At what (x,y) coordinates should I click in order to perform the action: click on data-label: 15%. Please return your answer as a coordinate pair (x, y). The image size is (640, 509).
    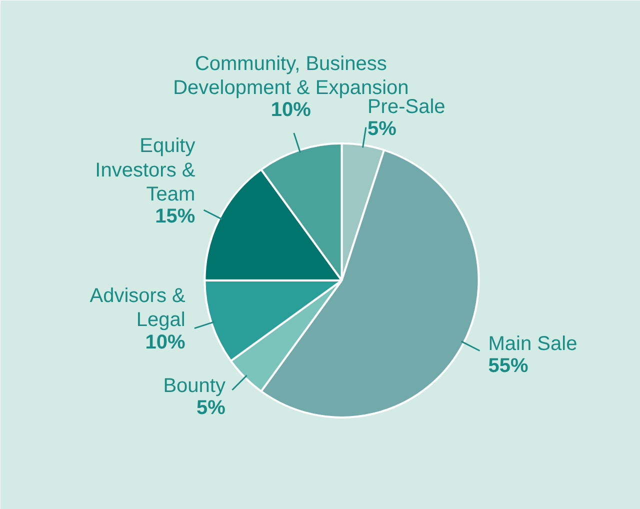
    Looking at the image, I should click on (175, 217).